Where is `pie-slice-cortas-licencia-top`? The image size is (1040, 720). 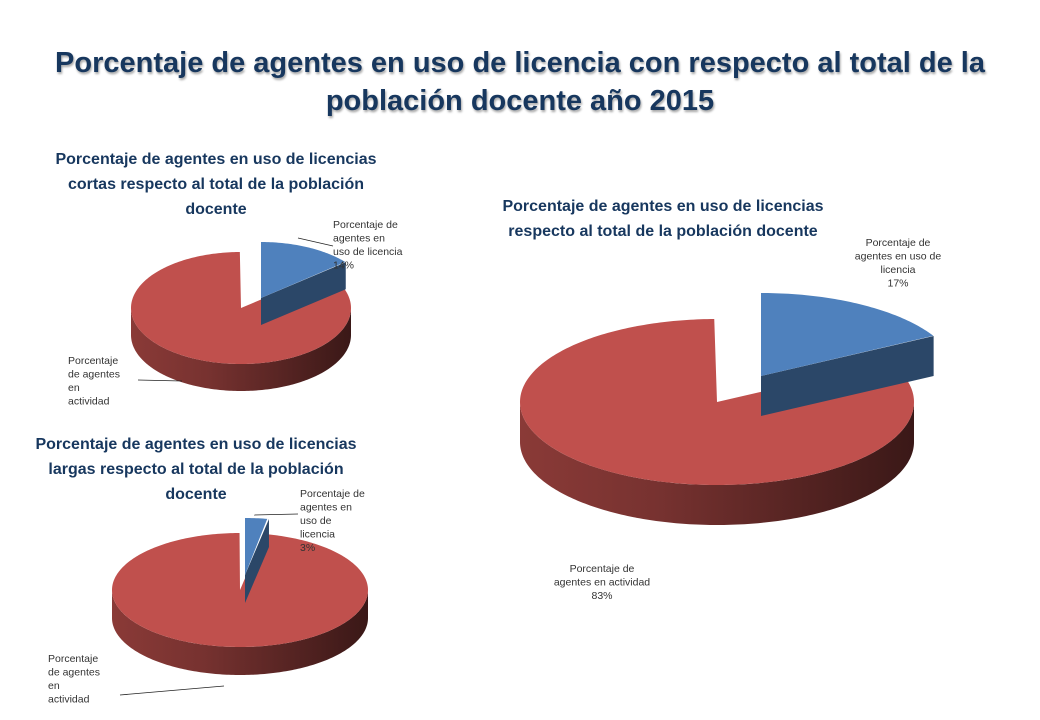 pie-slice-cortas-licencia-top is located at coordinates (303, 270).